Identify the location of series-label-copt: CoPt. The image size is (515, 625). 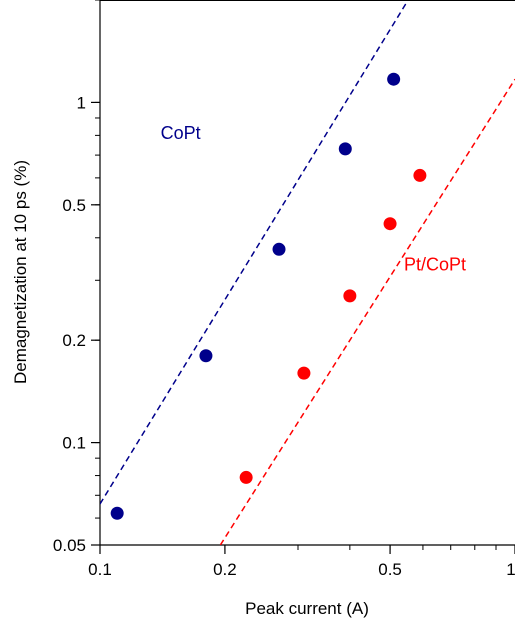
(181, 133).